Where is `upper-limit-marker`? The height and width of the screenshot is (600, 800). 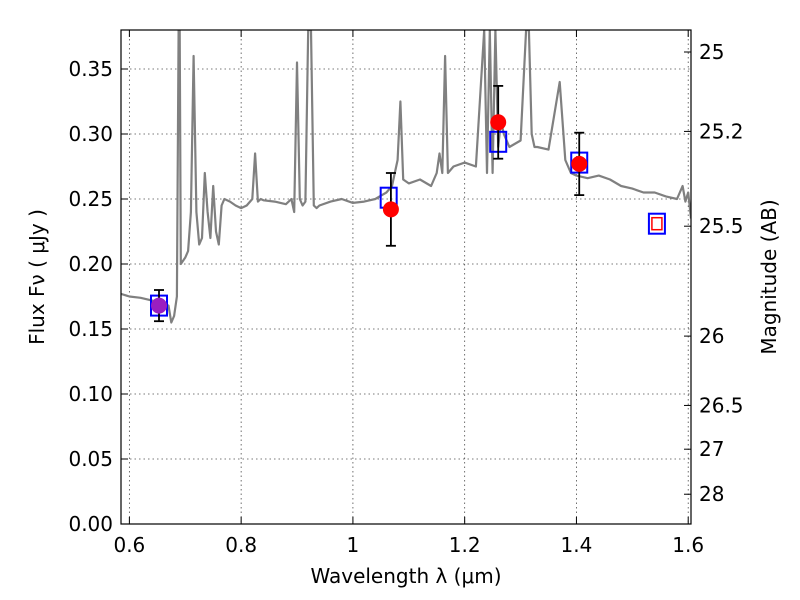
upper-limit-marker is located at coordinates (657, 223).